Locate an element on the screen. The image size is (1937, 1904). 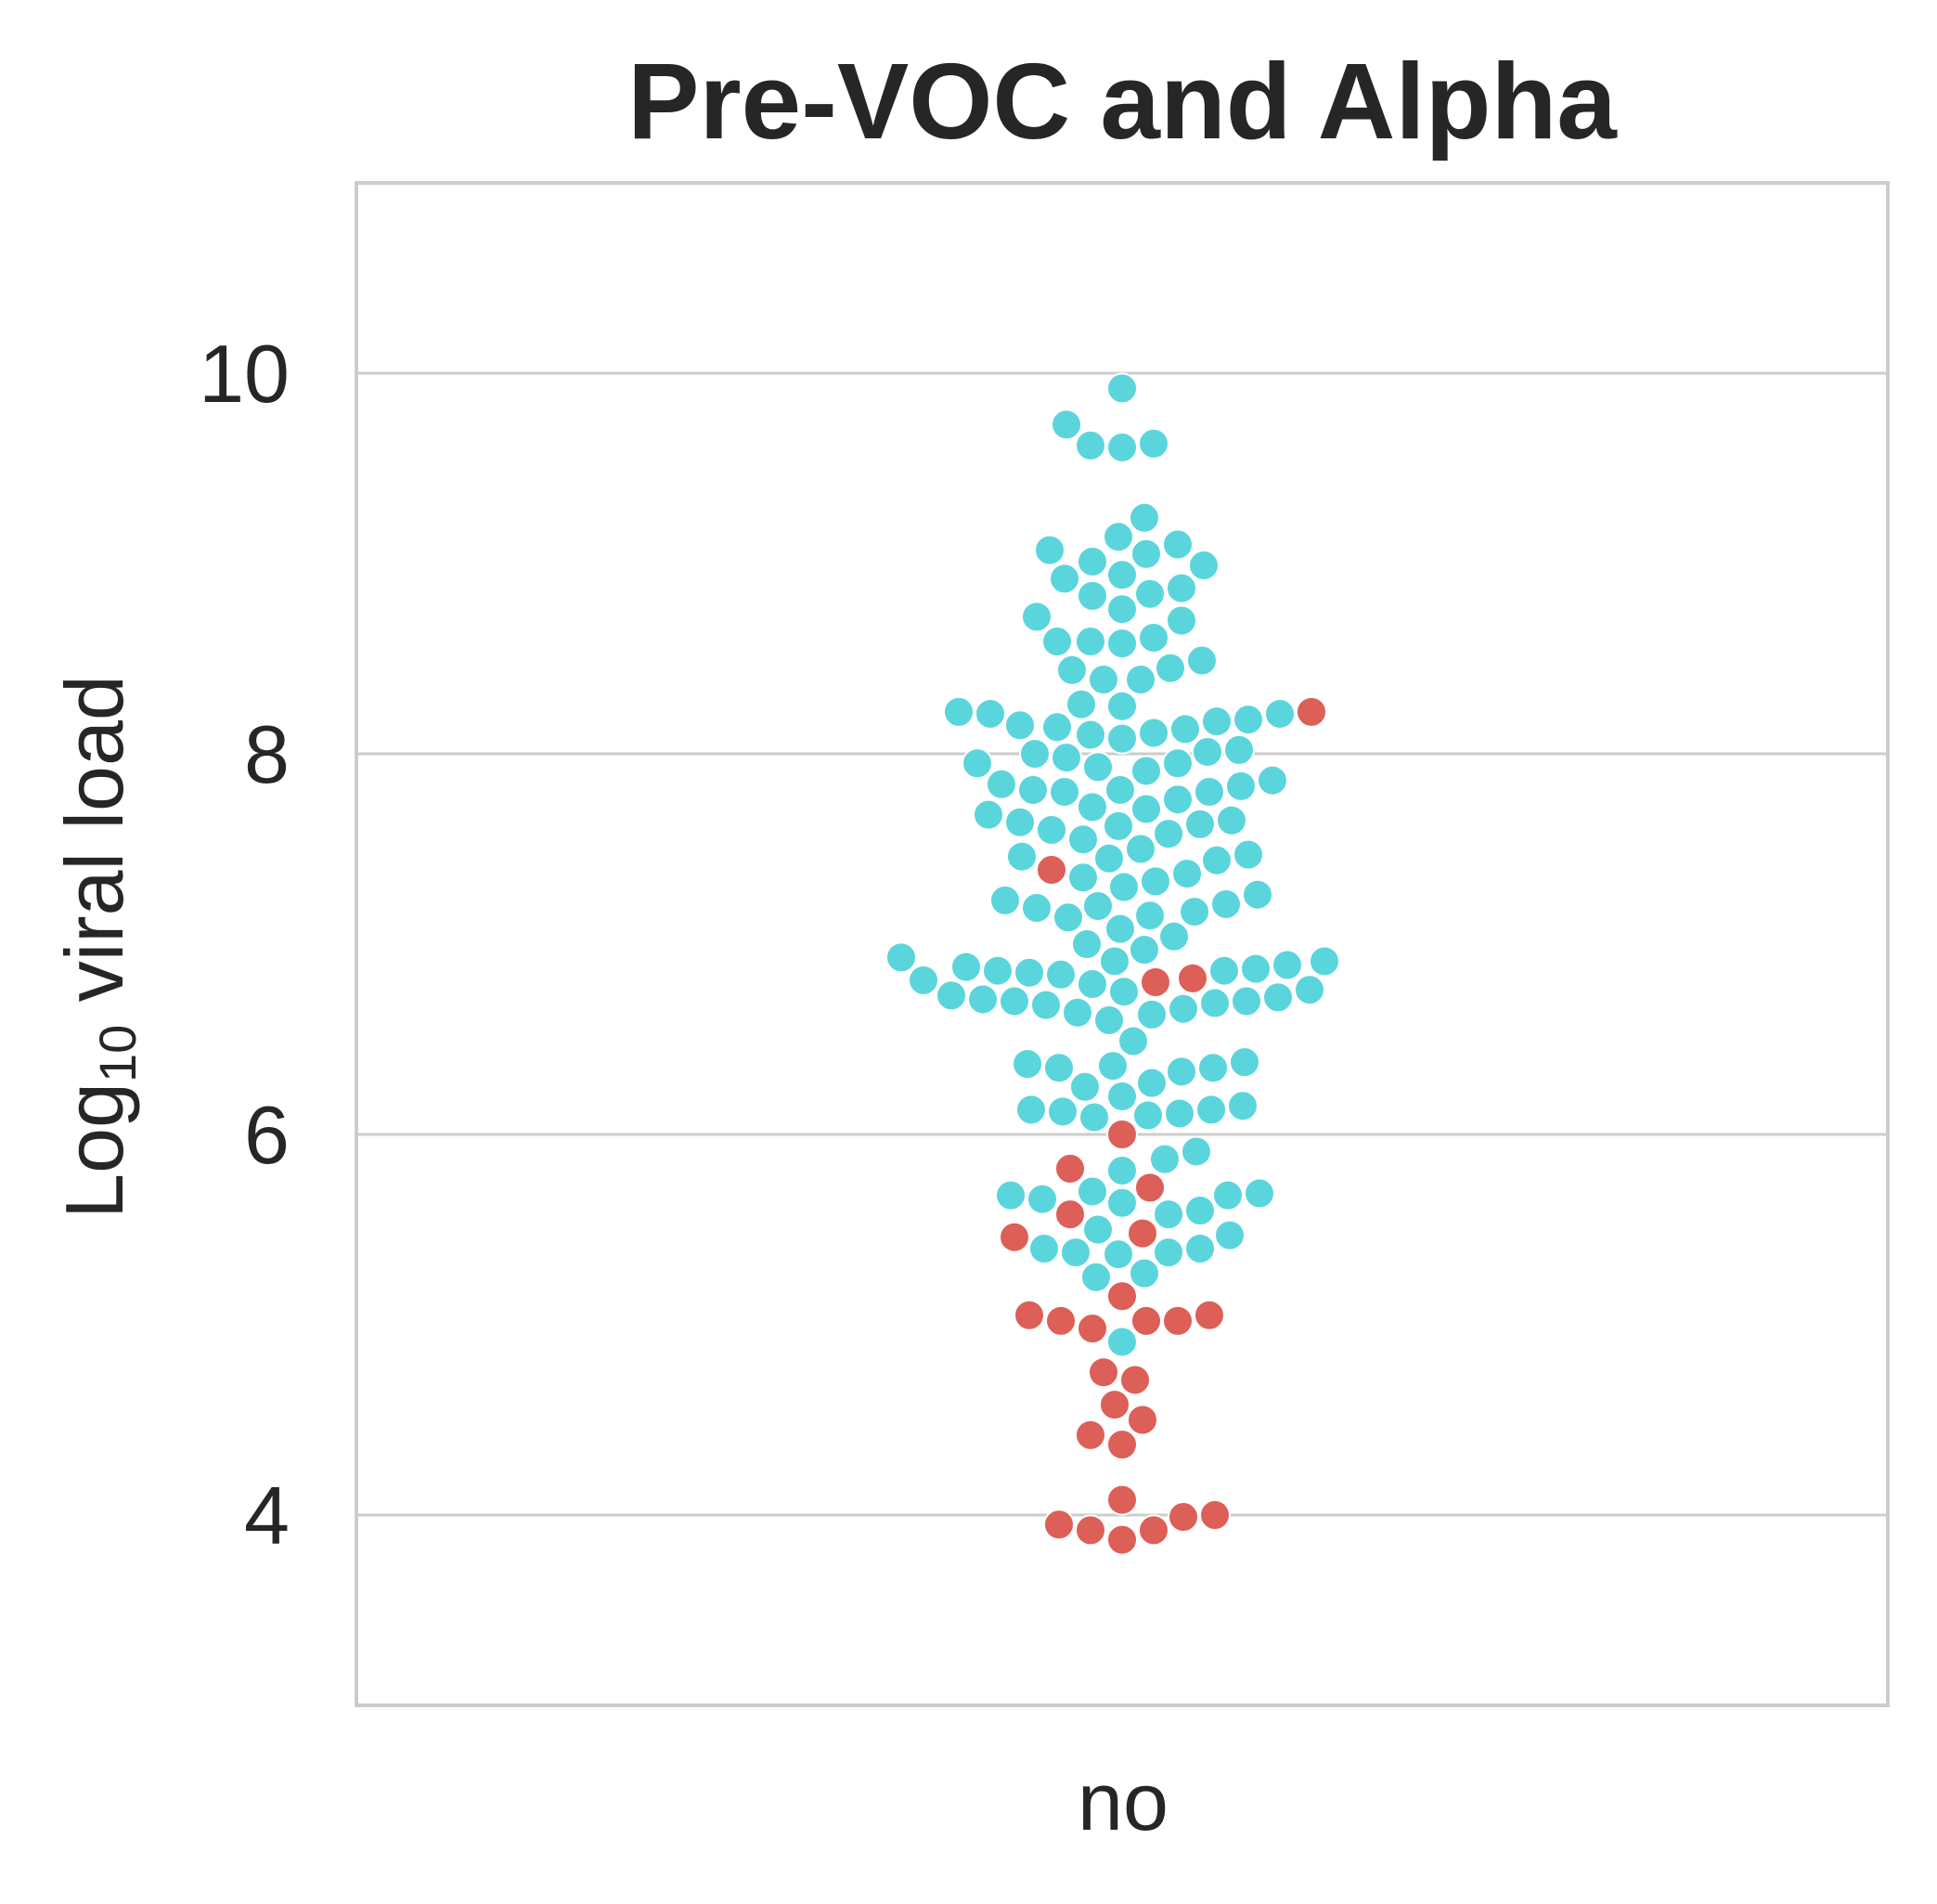
data-points is located at coordinates (1112, 964).